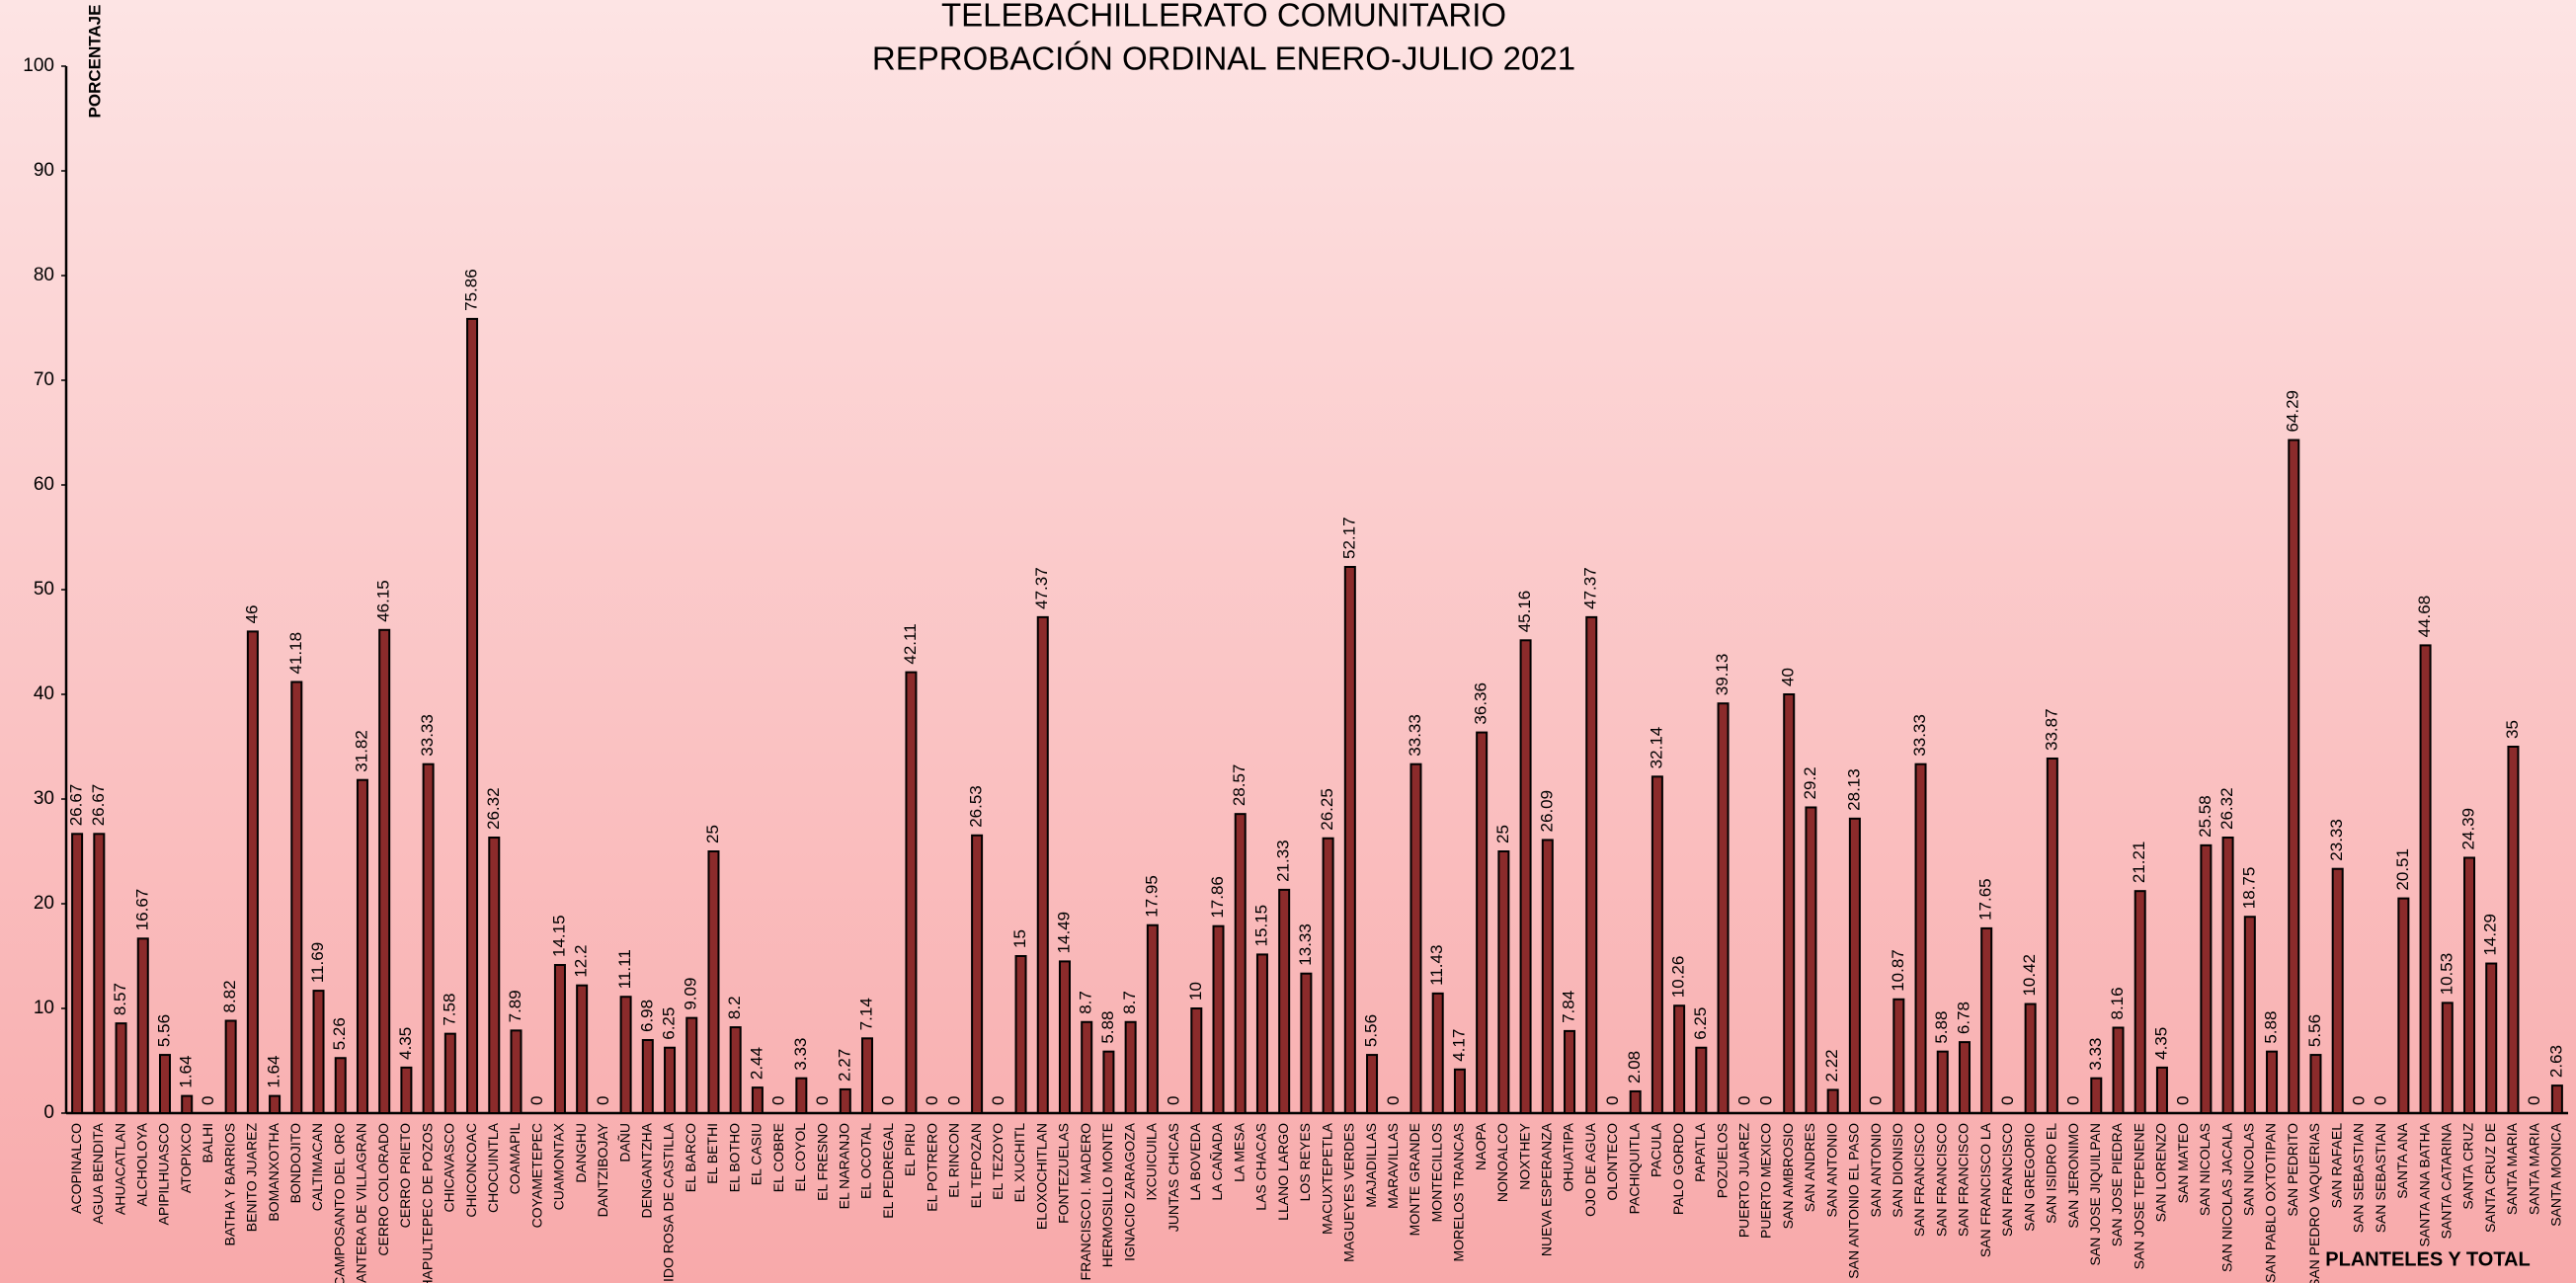 The height and width of the screenshot is (1283, 2576). I want to click on x-tick-label: MORELOS TRANCAS, so click(1459, 1192).